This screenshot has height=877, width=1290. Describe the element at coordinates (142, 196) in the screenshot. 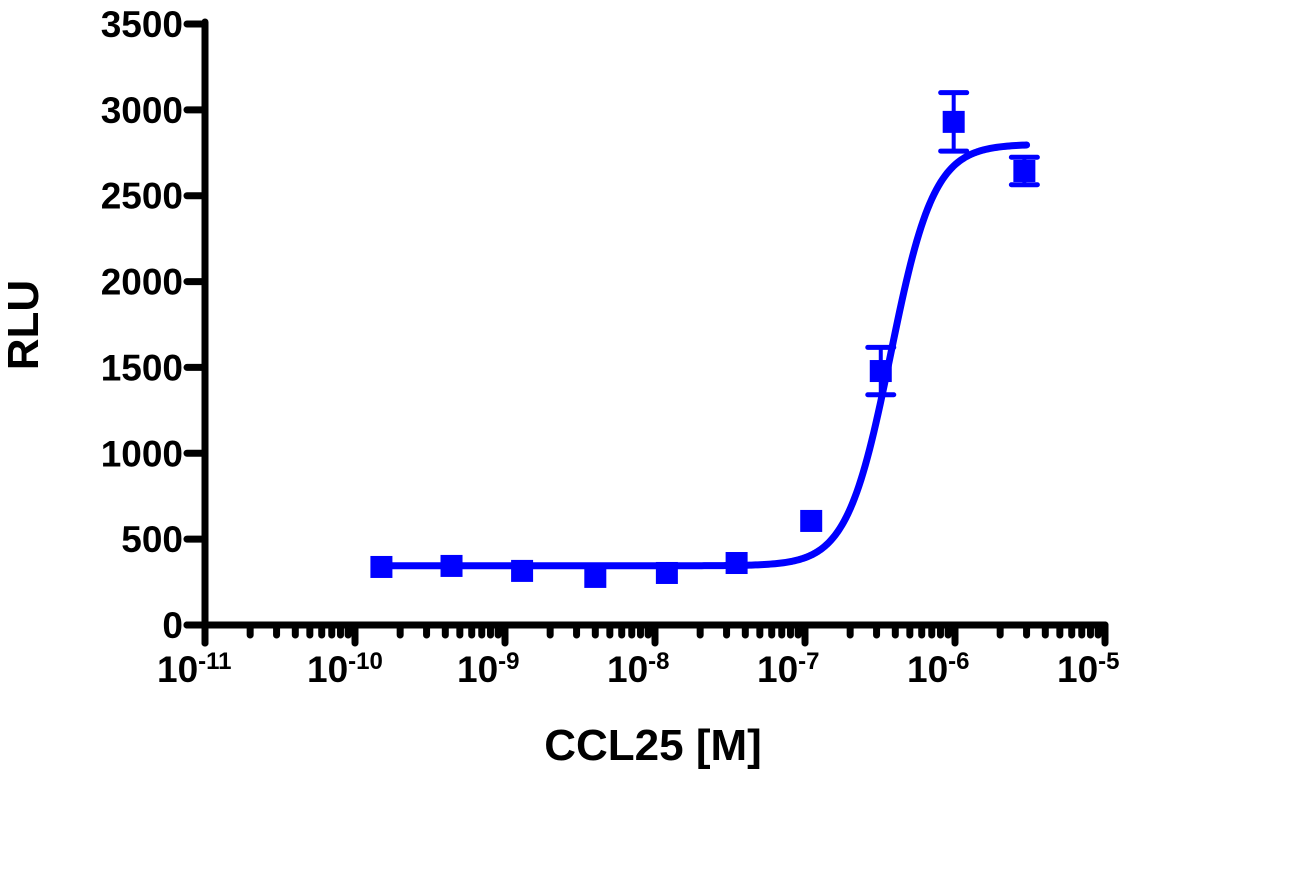

I see `y-tick-label: 2500` at that location.